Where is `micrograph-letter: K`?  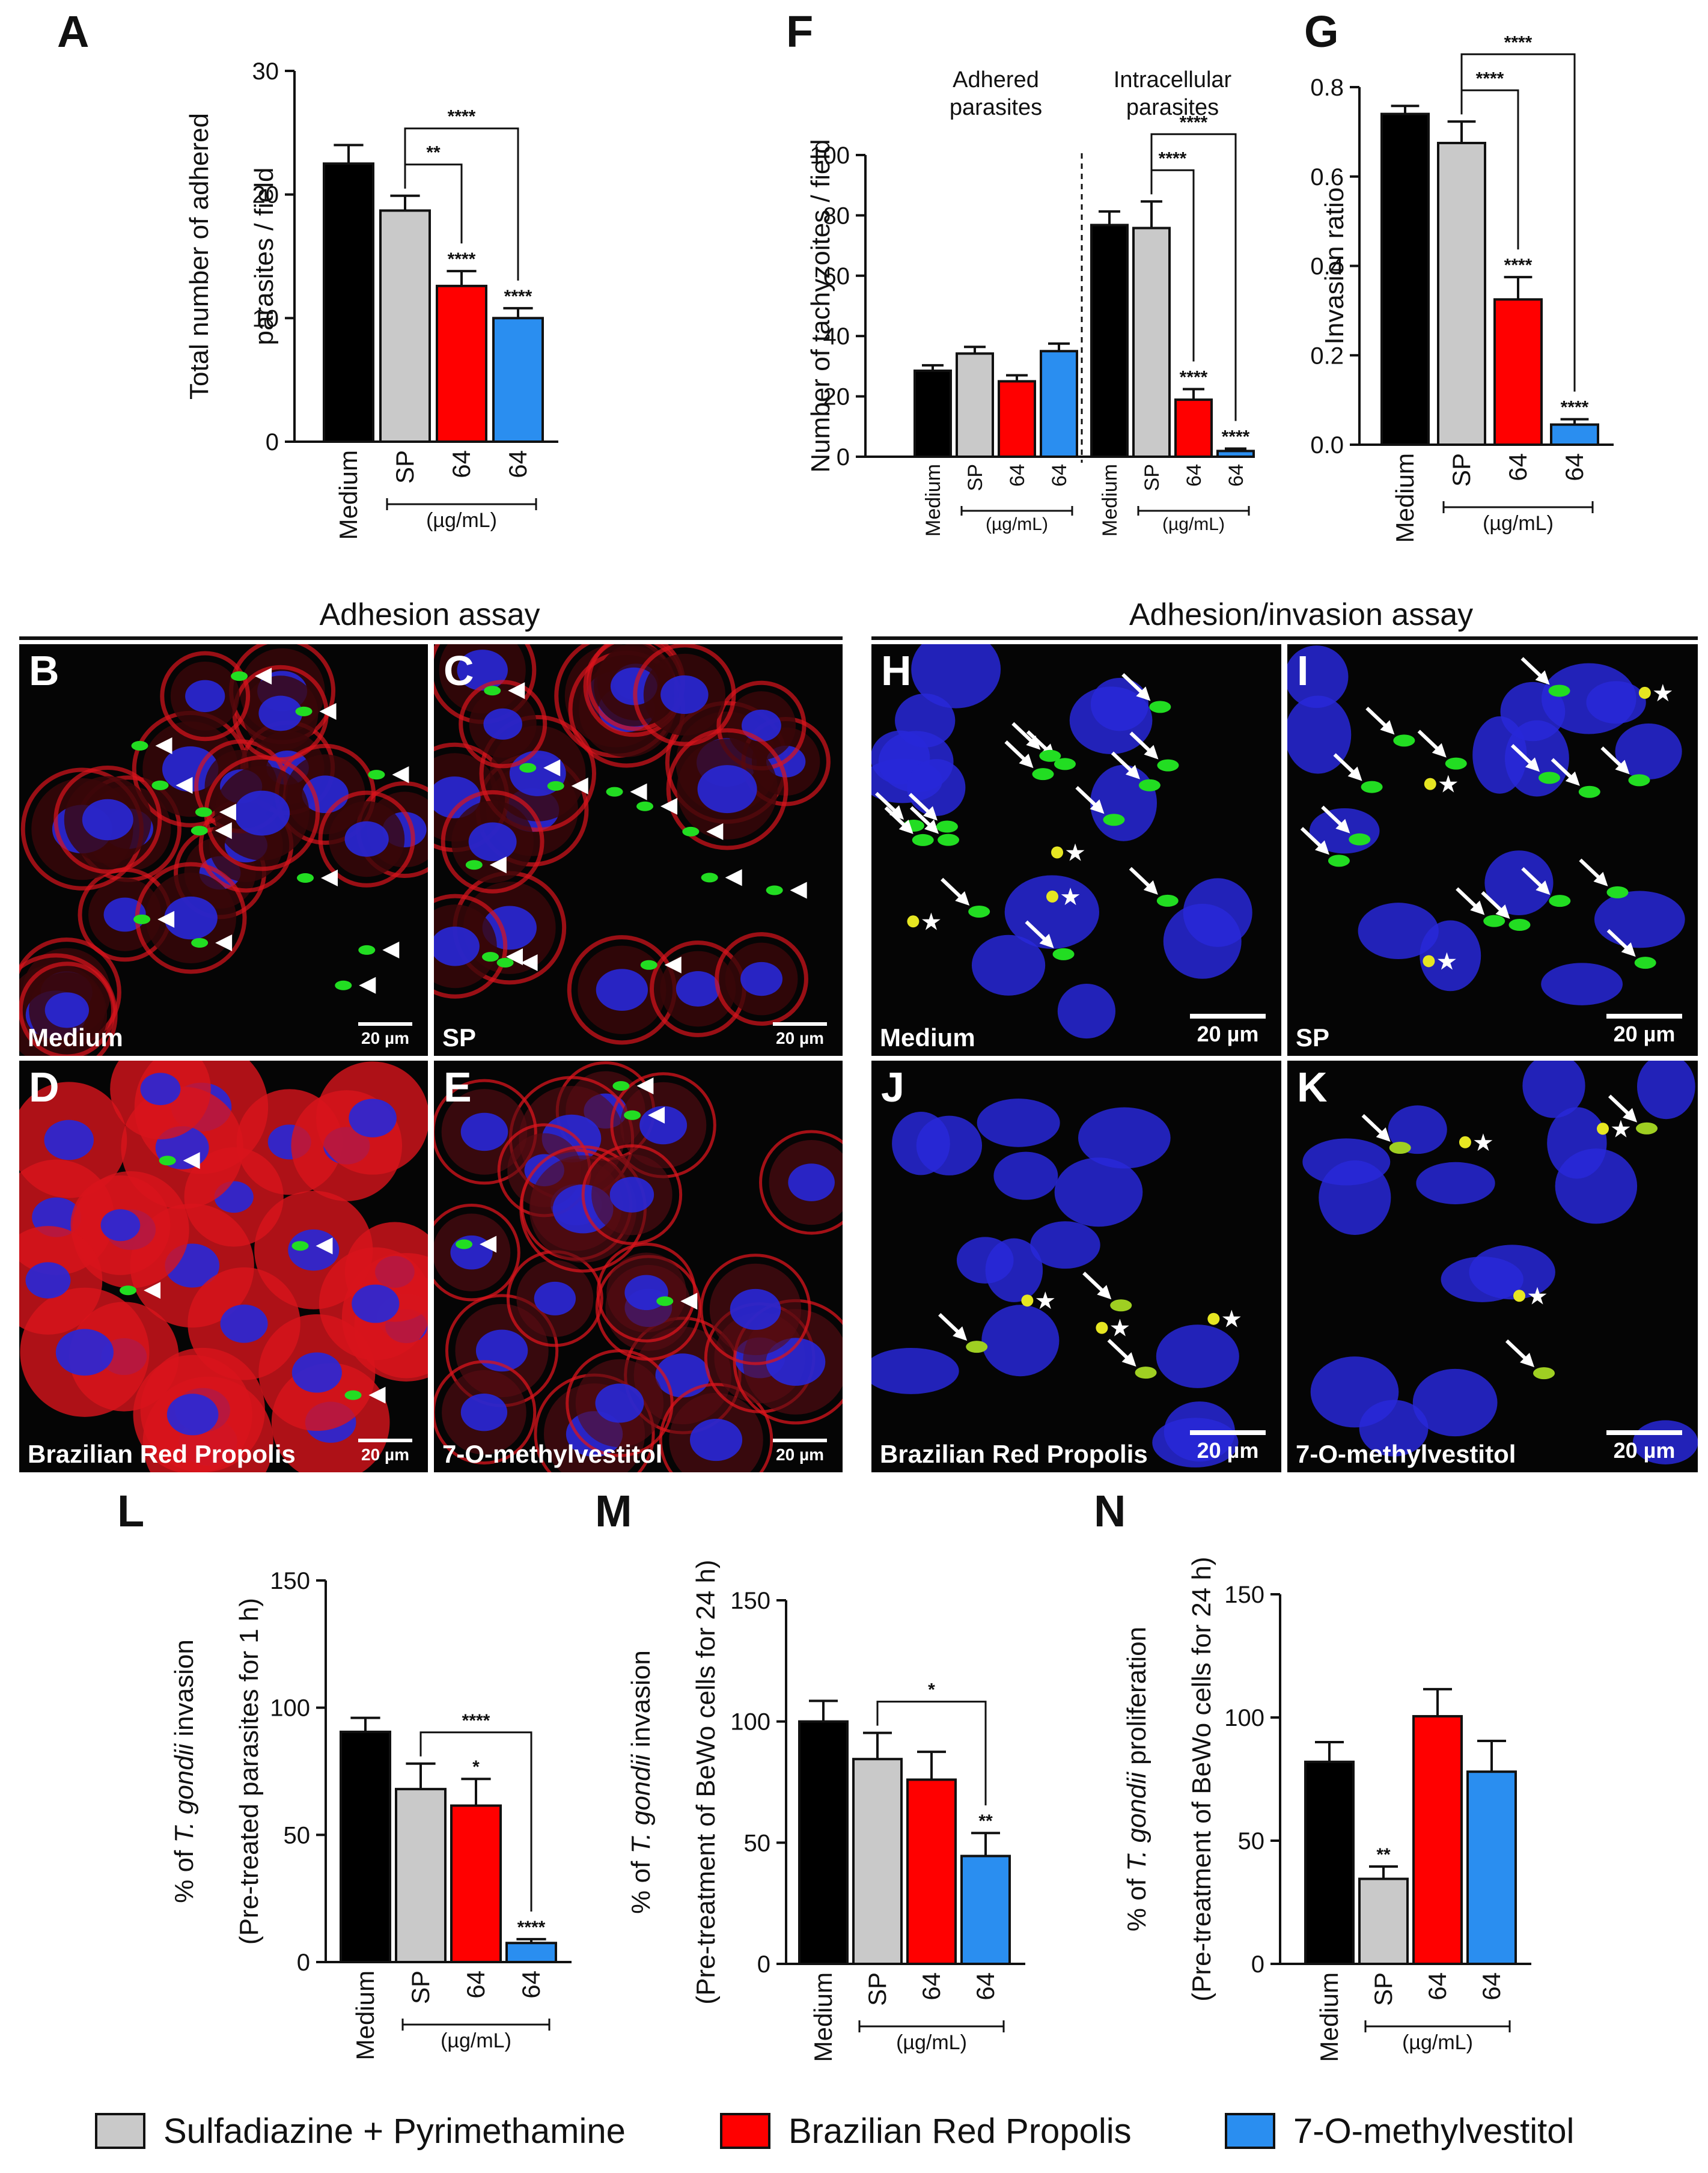 micrograph-letter: K is located at coordinates (1312, 1087).